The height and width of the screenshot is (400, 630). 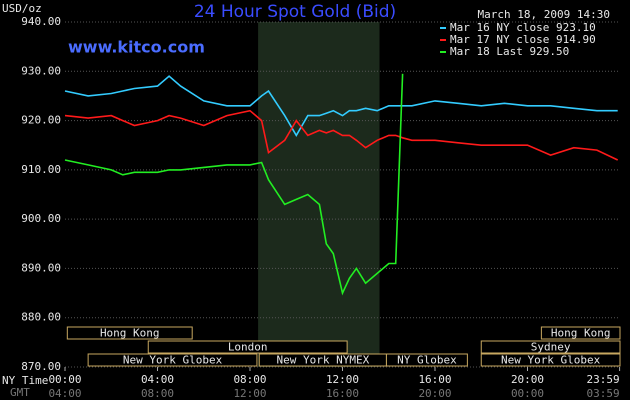 What do you see at coordinates (41, 70) in the screenshot?
I see `y-tick-label: 930.00` at bounding box center [41, 70].